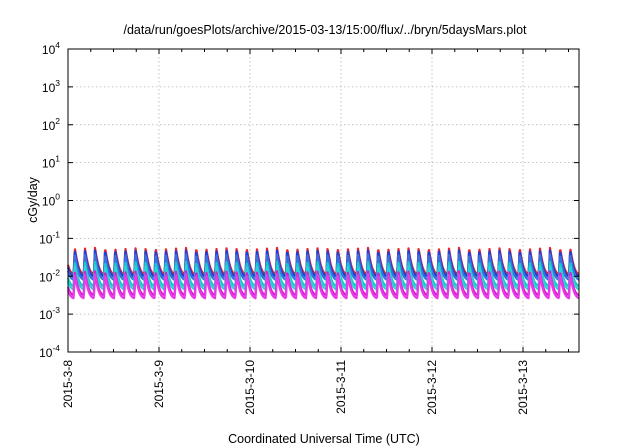  What do you see at coordinates (432, 387) in the screenshot?
I see `x-tick-label: 2015-3-12` at bounding box center [432, 387].